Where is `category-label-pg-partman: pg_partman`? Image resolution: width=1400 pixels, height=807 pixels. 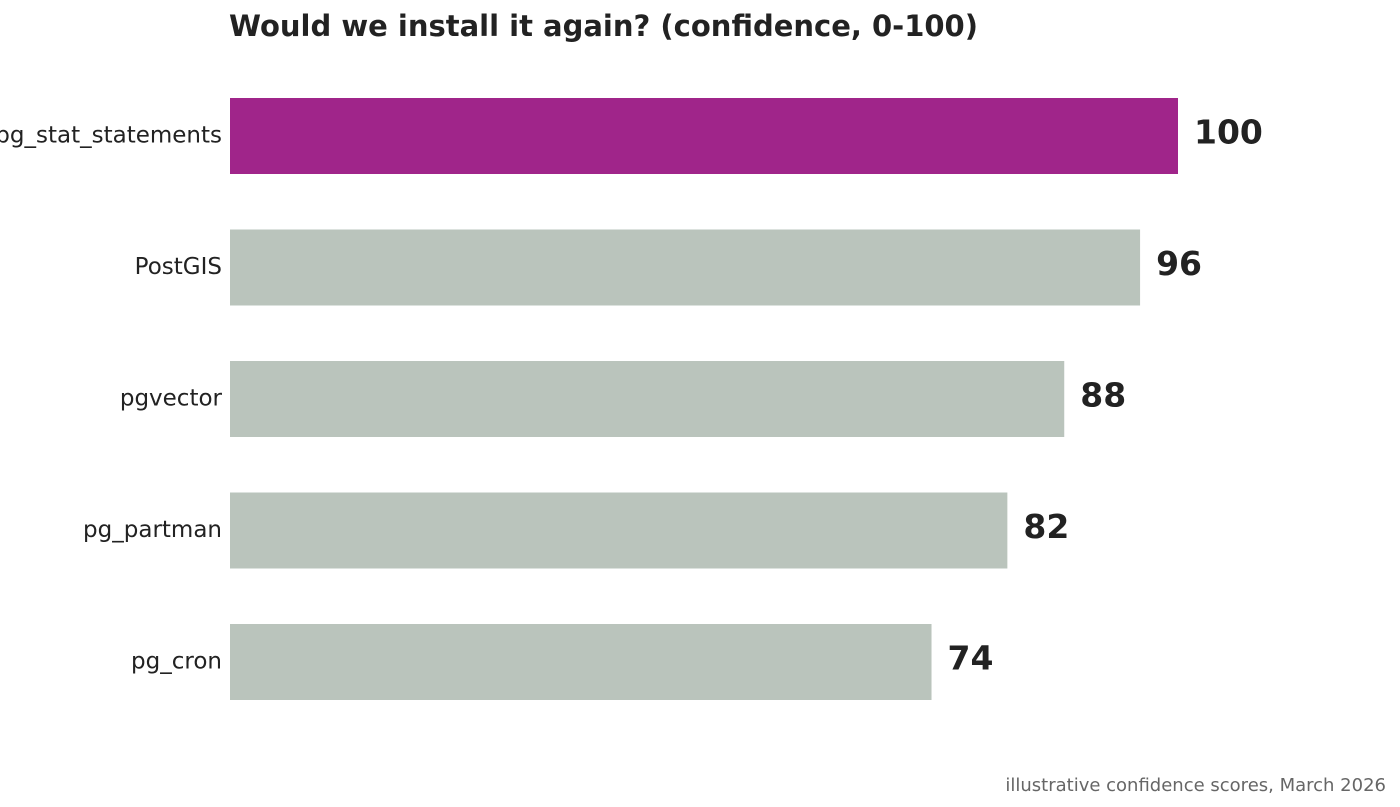 category-label-pg-partman: pg_partman is located at coordinates (152, 530).